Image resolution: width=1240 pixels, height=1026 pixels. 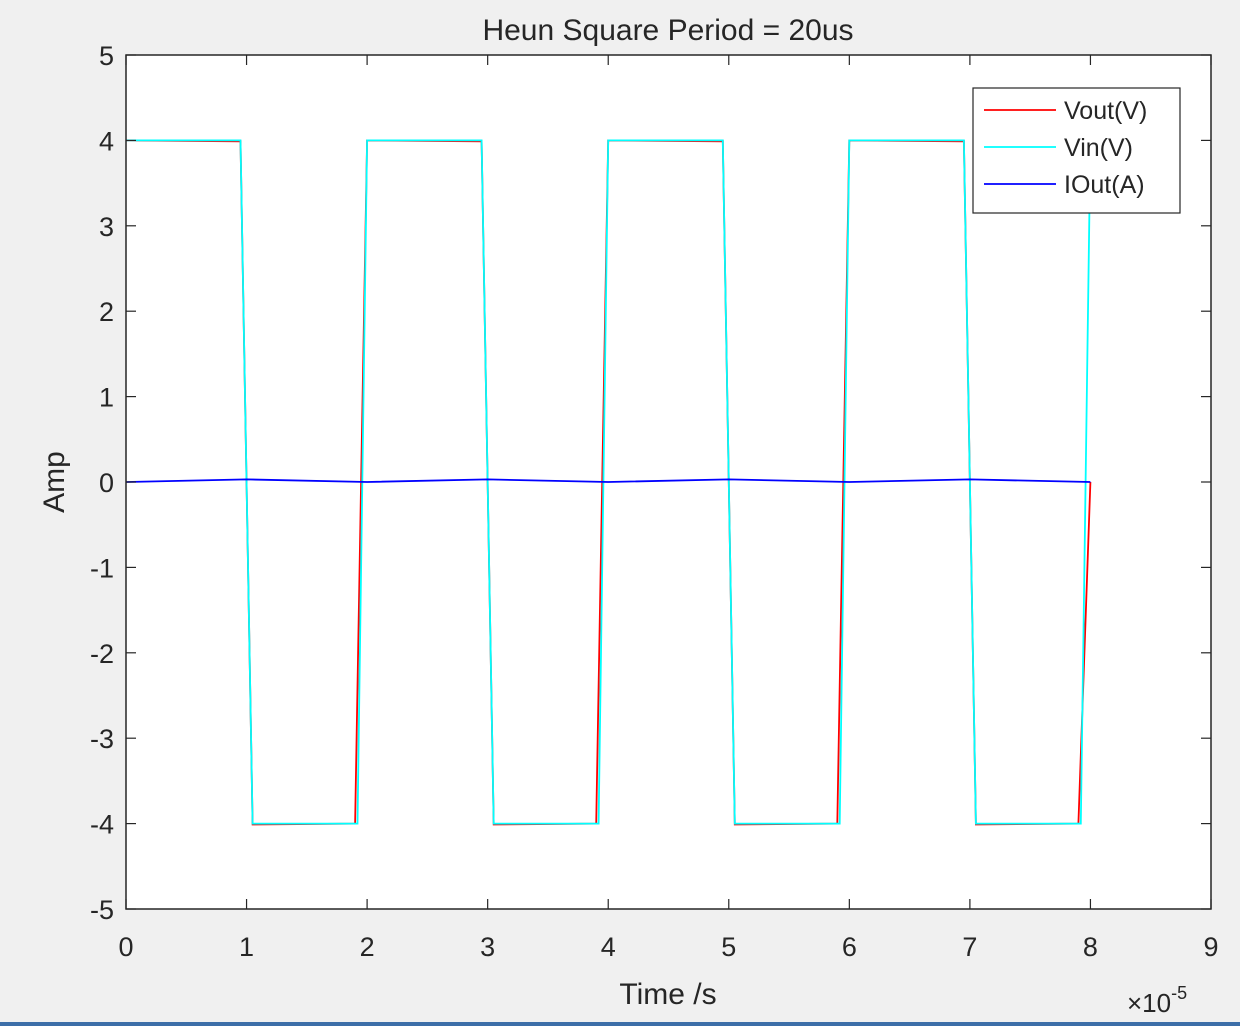 I want to click on series-line-iout-a, so click(x=608, y=480).